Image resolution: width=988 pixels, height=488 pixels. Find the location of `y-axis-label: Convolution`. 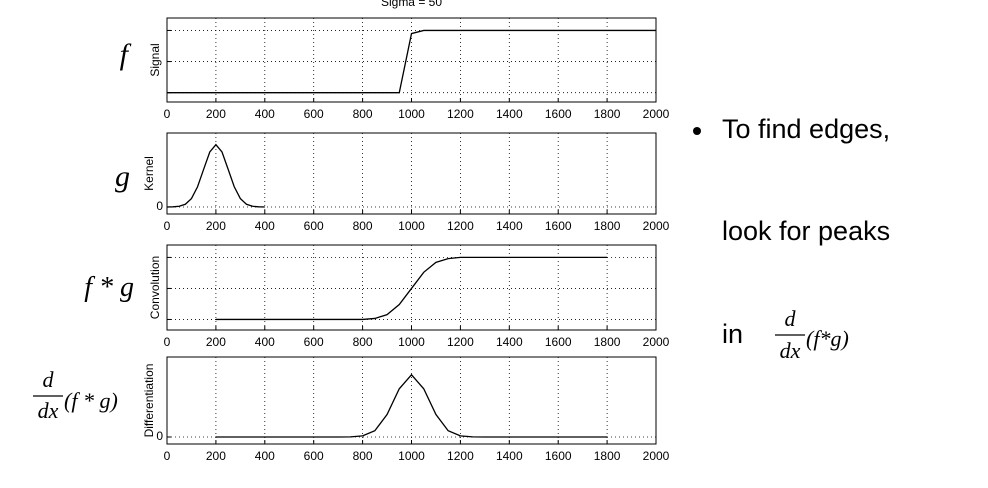

y-axis-label: Convolution is located at coordinates (155, 287).